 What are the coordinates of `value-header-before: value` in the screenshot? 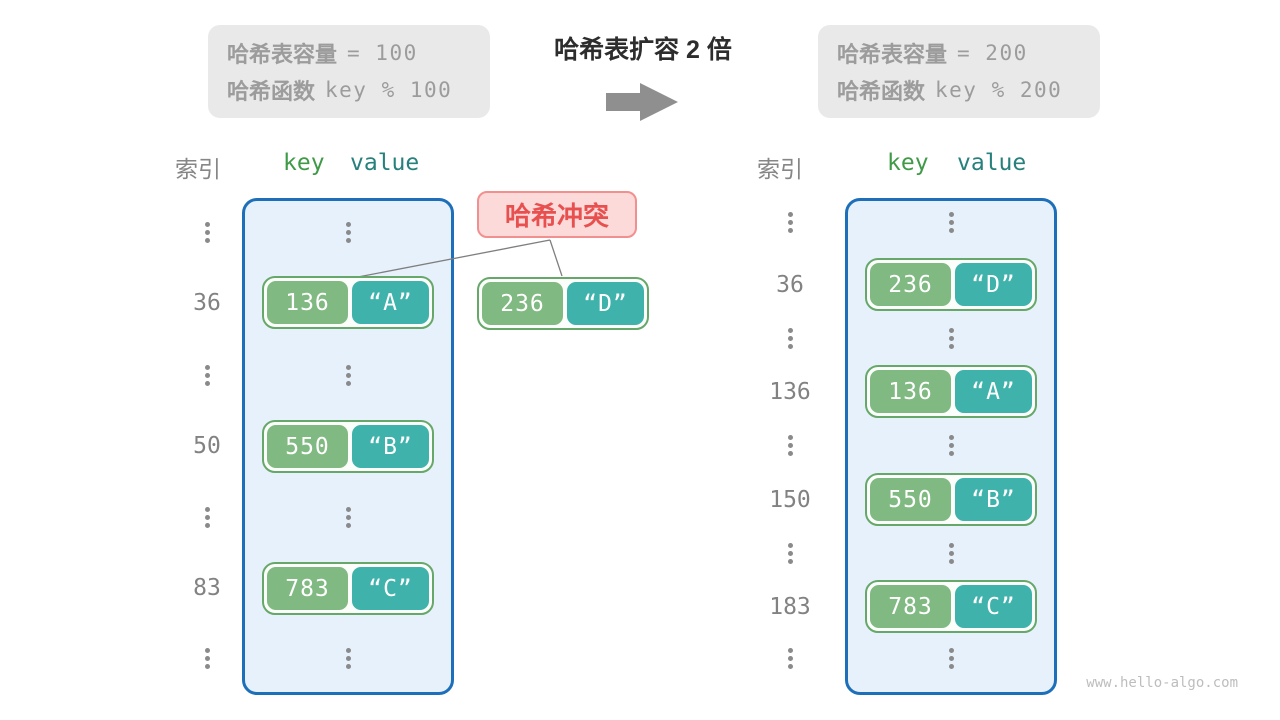 It's located at (385, 163).